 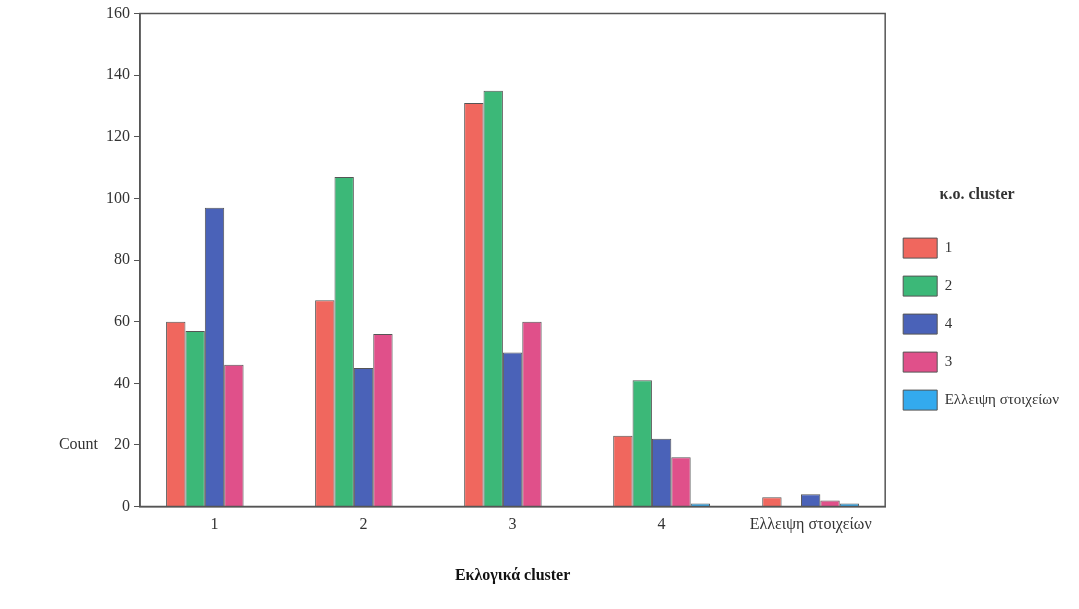 What do you see at coordinates (512, 574) in the screenshot?
I see `x-axis-title: Εκλογικά cluster` at bounding box center [512, 574].